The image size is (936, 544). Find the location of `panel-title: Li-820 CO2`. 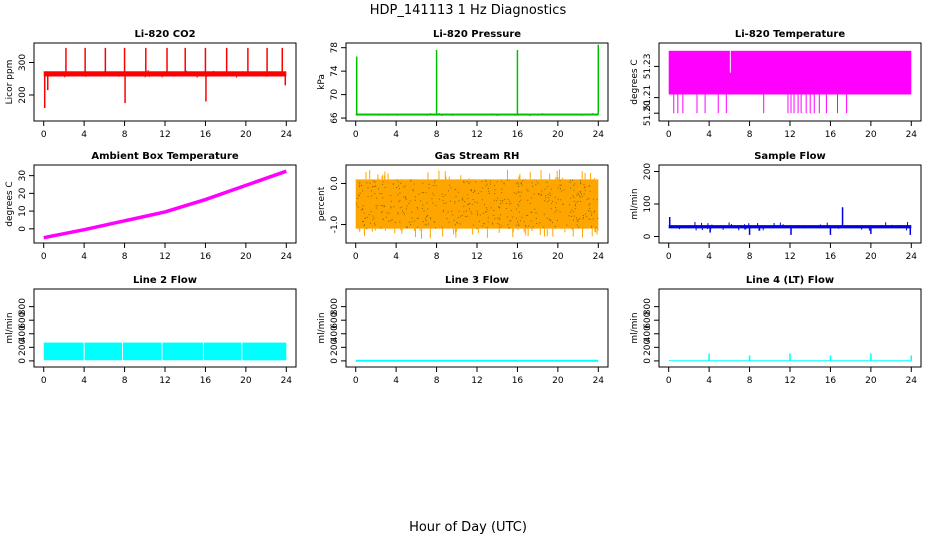

panel-title: Li-820 CO2 is located at coordinates (164, 34).